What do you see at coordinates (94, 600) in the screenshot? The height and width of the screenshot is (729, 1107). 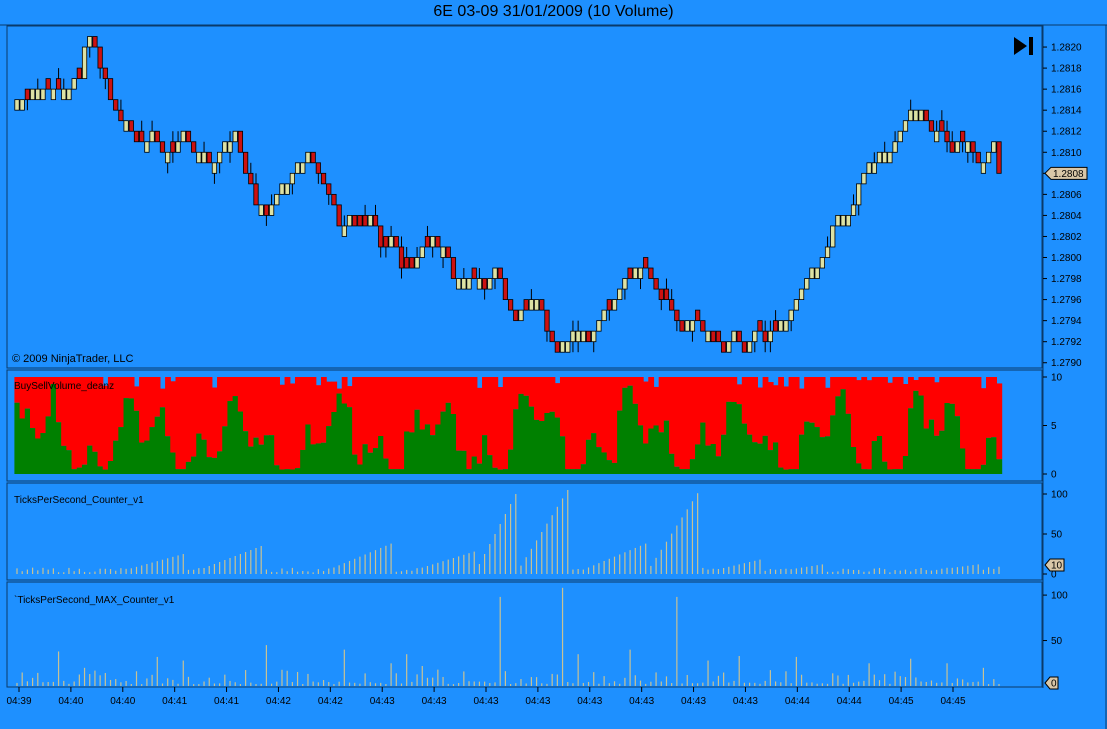 I see `ticks-max-panel-label: `TicksPerSecond_MAX_Counter_v1` at bounding box center [94, 600].